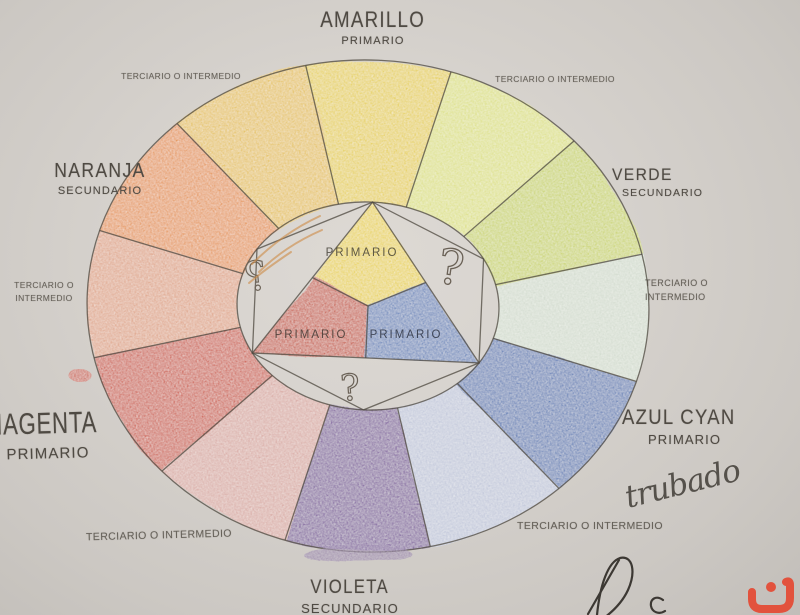  I want to click on label-azul-cyan-sub: PRIMARIO, so click(685, 440).